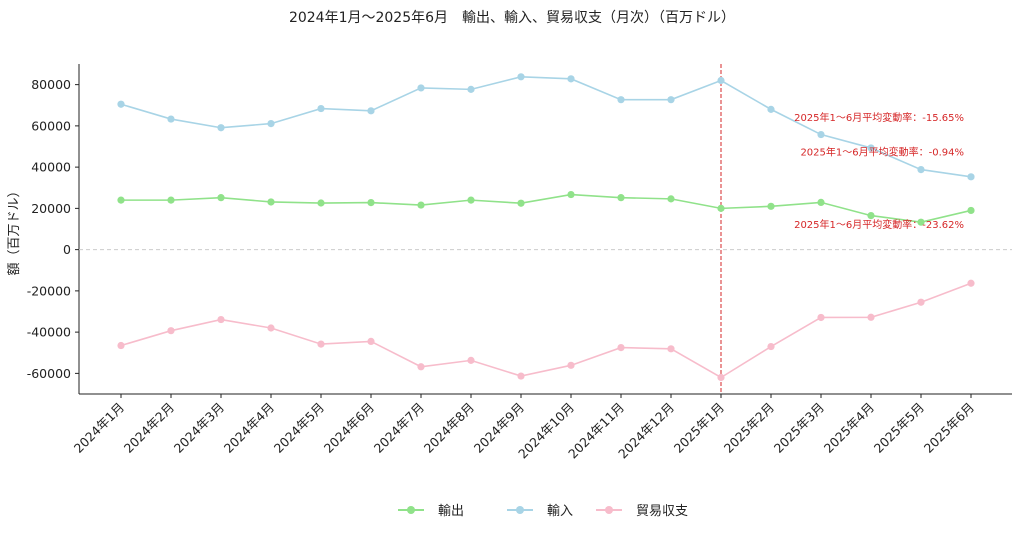 The image size is (1024, 542). Describe the element at coordinates (249, 428) in the screenshot. I see `x-tick-label: 2024年4月` at that location.